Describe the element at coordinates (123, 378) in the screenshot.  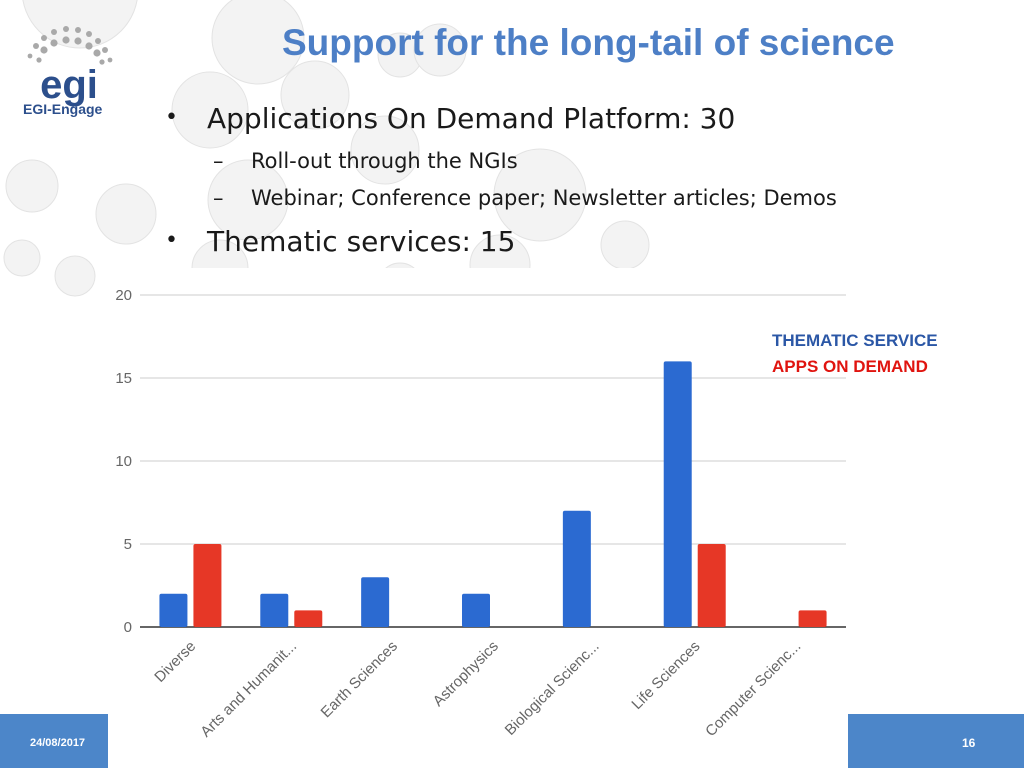
I see `y-tick-label: 15` at that location.